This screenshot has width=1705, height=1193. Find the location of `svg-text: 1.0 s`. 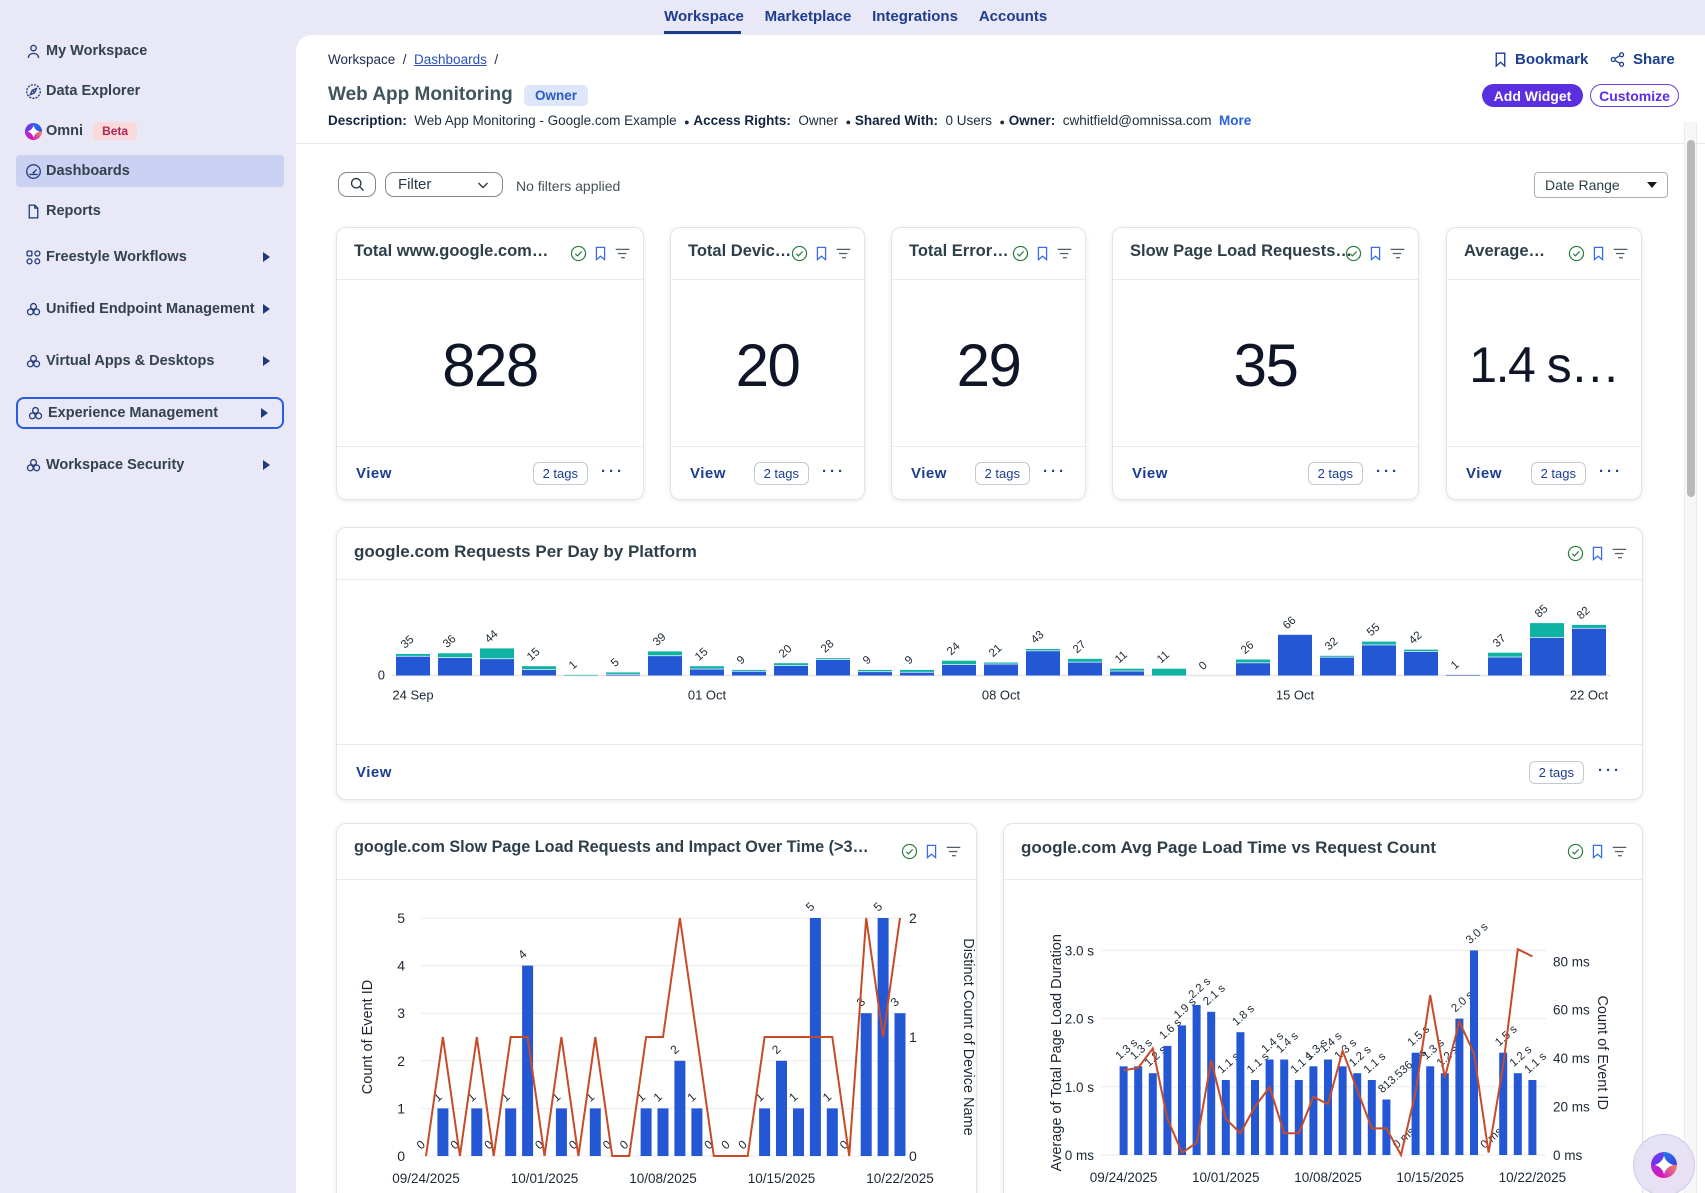

svg-text: 1.0 s is located at coordinates (1080, 1087).